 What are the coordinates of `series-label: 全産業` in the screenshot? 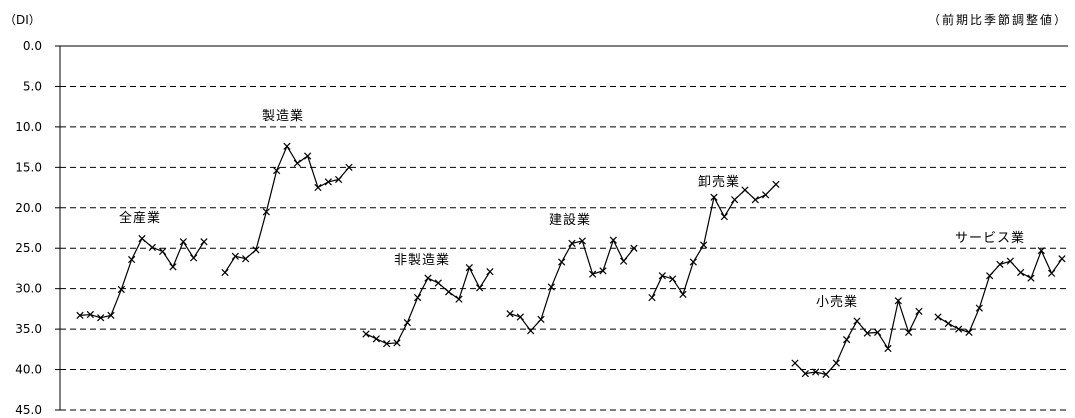 It's located at (140, 218).